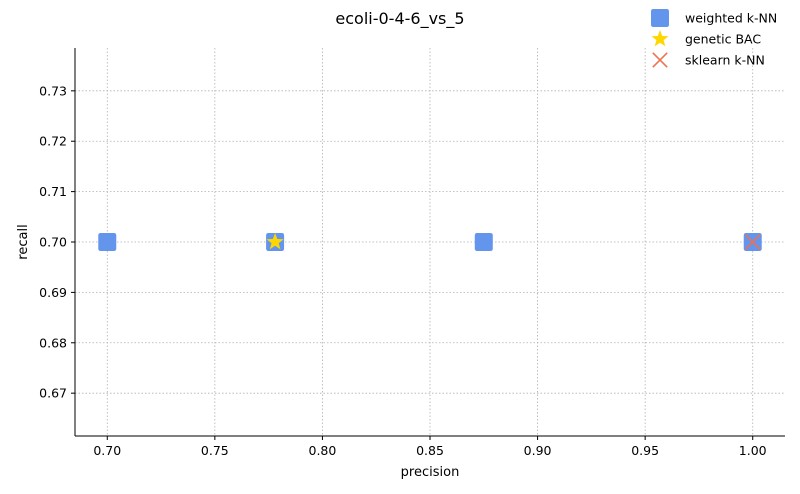 The width and height of the screenshot is (800, 494). Describe the element at coordinates (53, 191) in the screenshot. I see `y-tick-label-4: 0.71` at that location.